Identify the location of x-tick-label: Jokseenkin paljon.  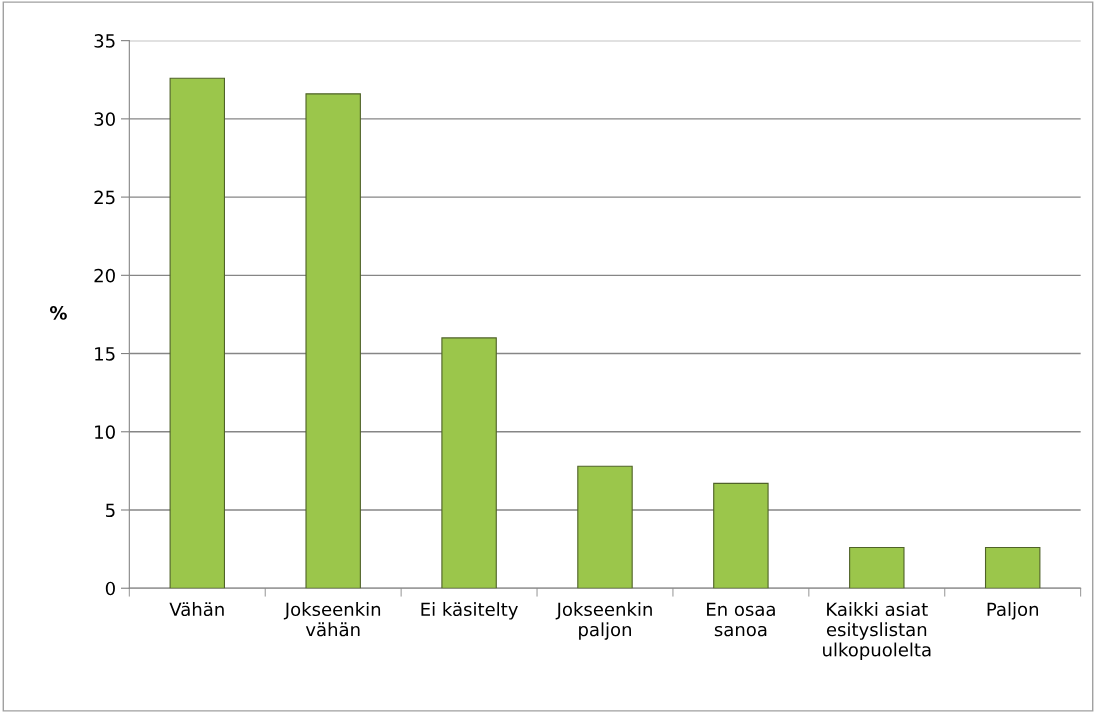
(603, 621).